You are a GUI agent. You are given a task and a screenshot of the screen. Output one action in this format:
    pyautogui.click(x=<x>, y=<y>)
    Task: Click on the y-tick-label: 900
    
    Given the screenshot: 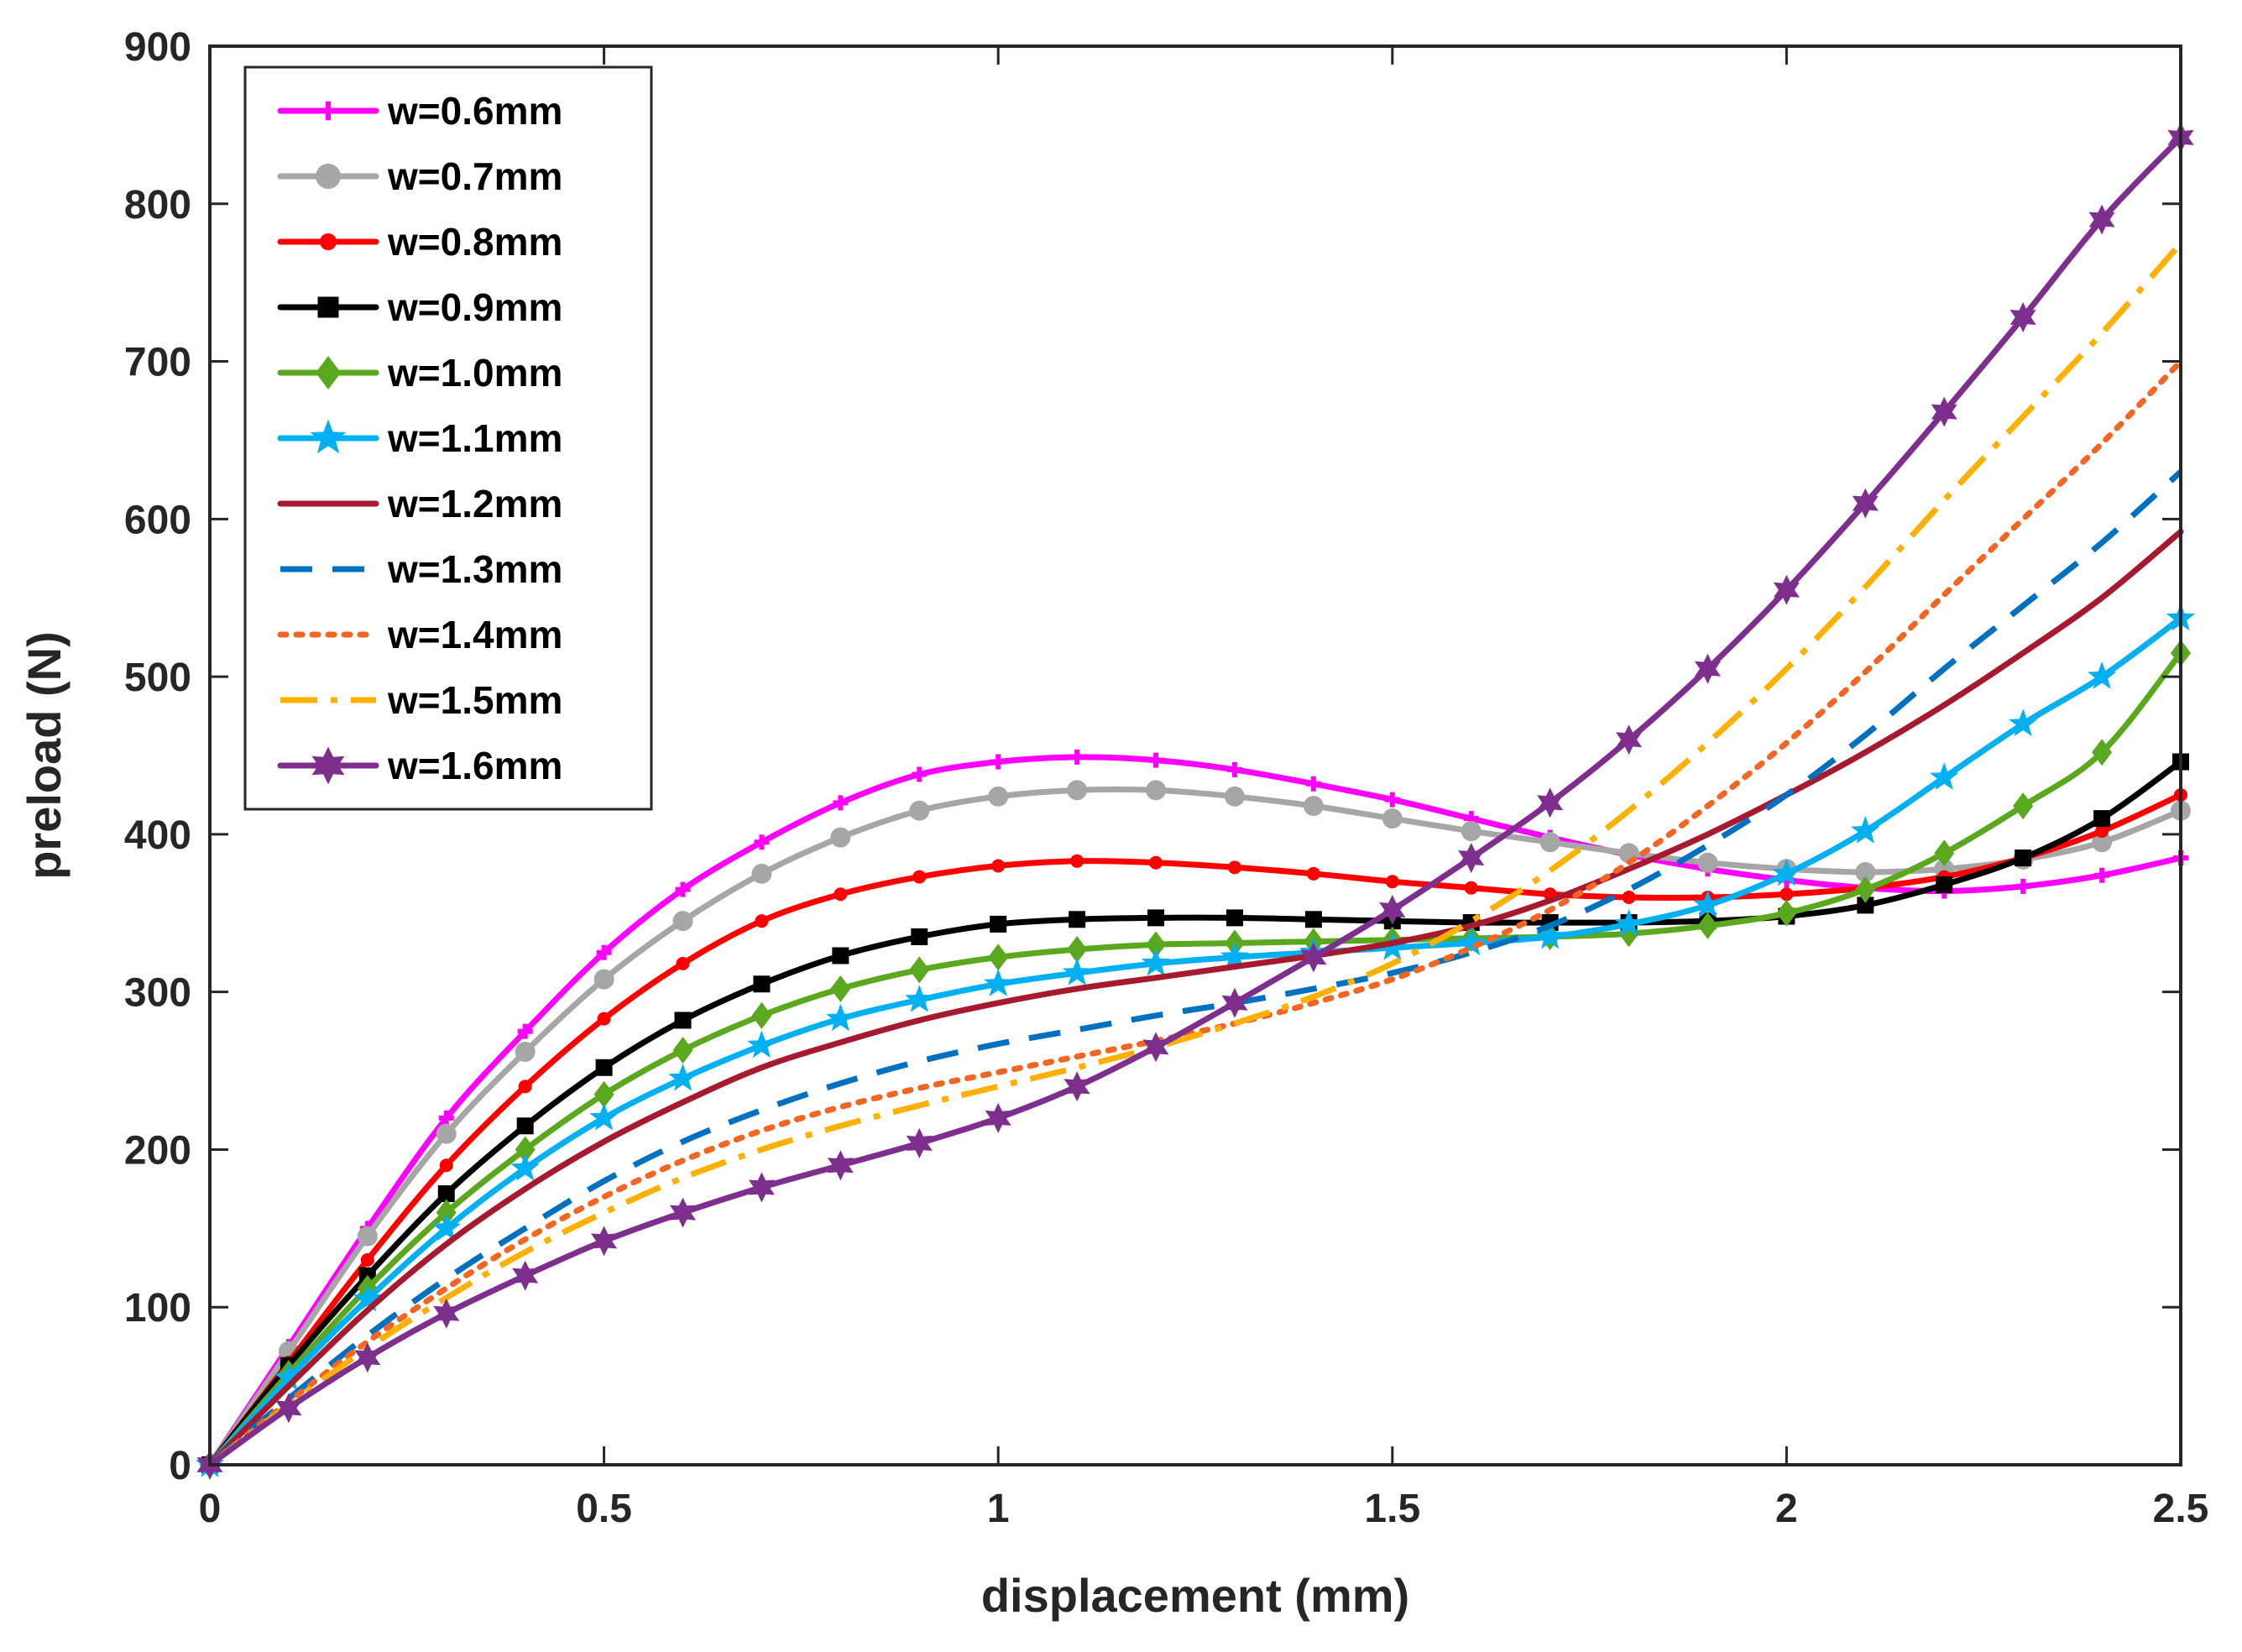 What is the action you would take?
    pyautogui.click(x=157, y=47)
    